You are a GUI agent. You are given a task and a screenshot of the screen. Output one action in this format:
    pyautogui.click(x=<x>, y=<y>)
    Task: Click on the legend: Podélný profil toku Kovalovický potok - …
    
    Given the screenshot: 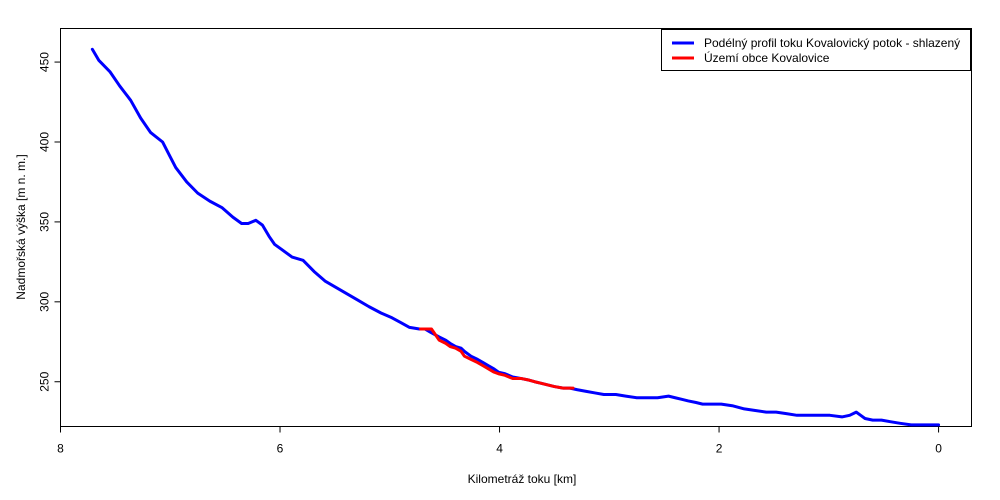 What is the action you would take?
    pyautogui.click(x=816, y=50)
    